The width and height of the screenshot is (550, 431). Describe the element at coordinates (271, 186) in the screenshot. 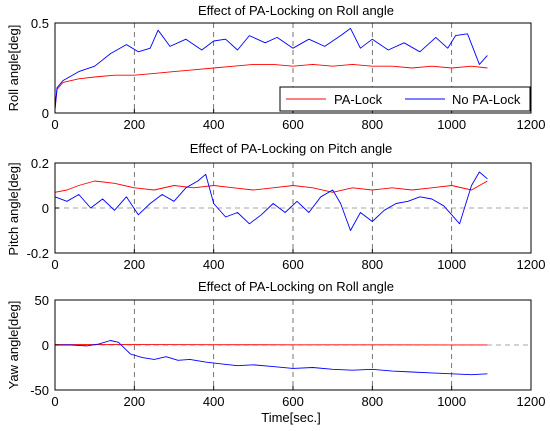

I see `pitch-angle-series-pa-lock-line` at that location.